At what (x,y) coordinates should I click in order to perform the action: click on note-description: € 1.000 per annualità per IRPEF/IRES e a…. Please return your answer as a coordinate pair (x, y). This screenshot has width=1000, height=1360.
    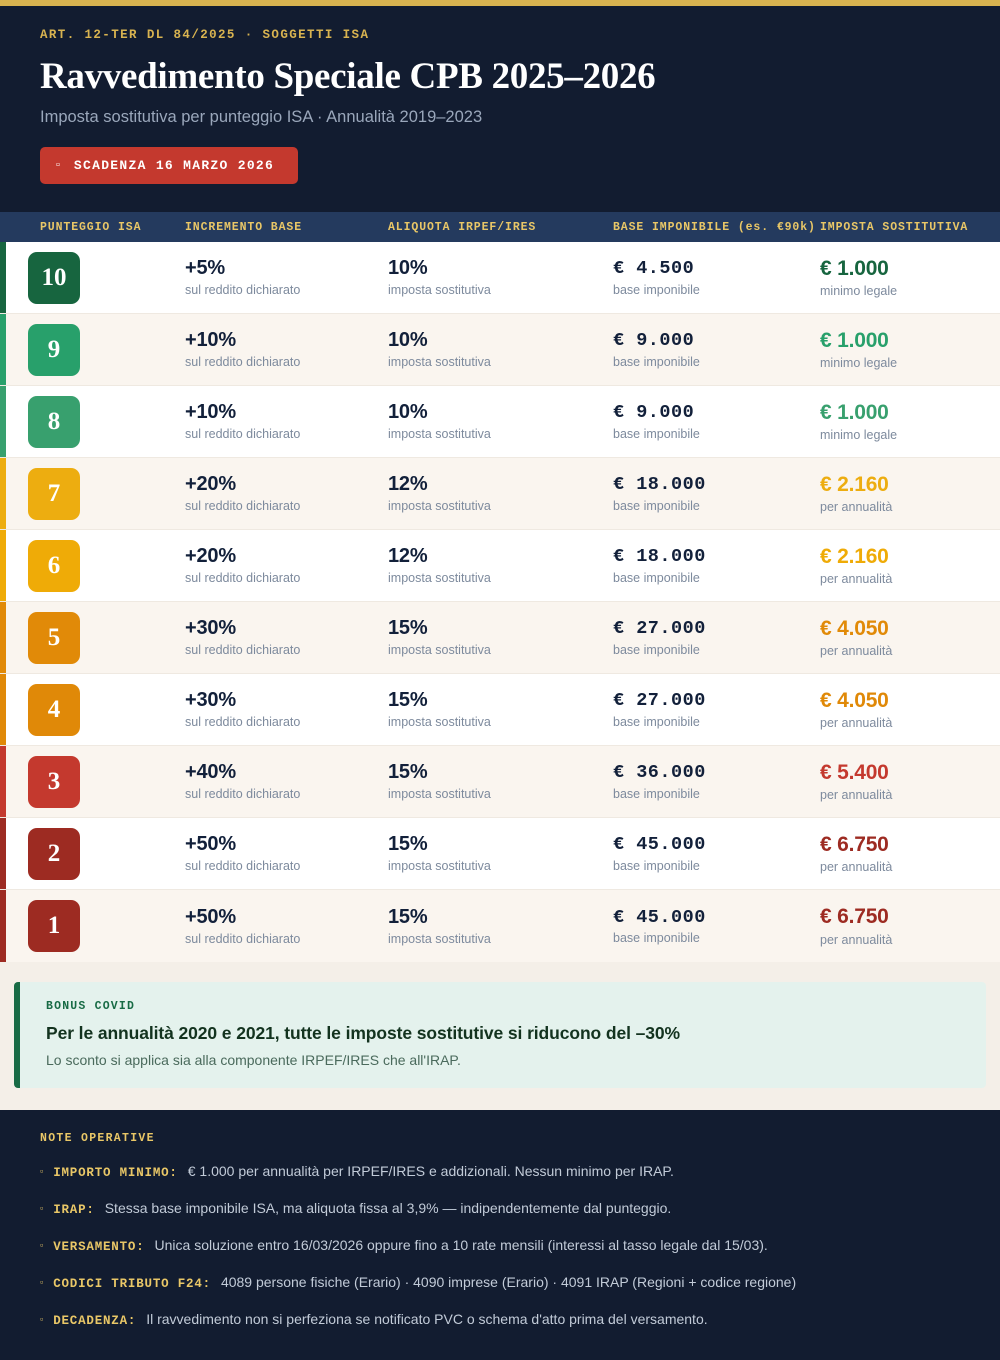
    Looking at the image, I should click on (430, 1171).